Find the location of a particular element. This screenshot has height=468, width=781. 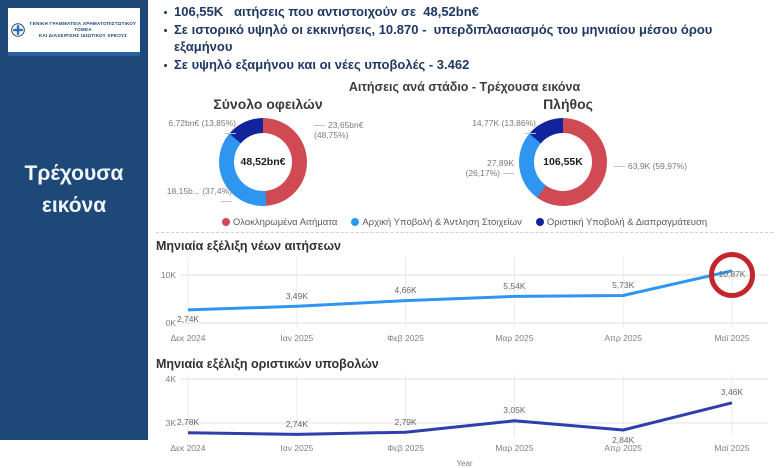

donut-count-hole: 106,55K is located at coordinates (563, 161).